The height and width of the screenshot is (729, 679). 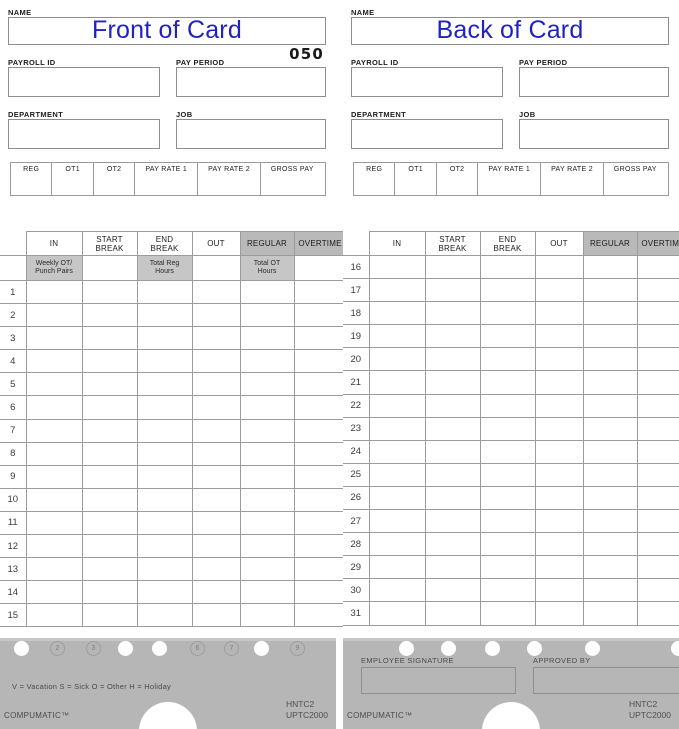 What do you see at coordinates (406, 648) in the screenshot?
I see `punch-hole-a` at bounding box center [406, 648].